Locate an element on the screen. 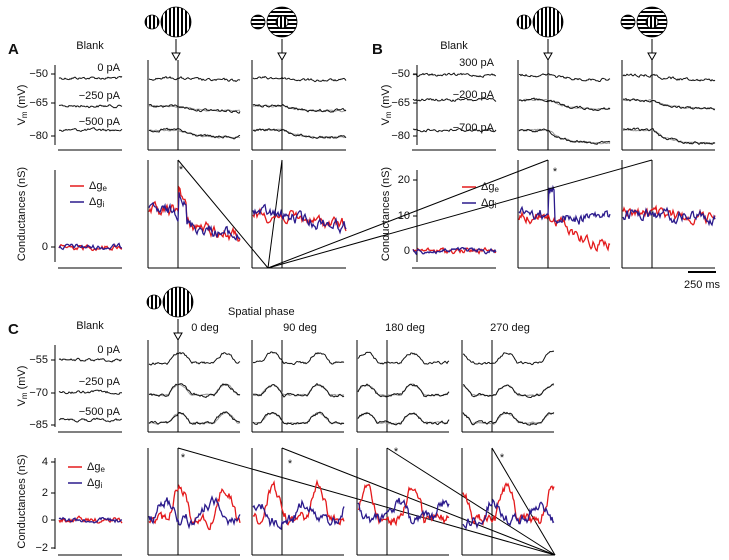  y-tick-label: 20 is located at coordinates (404, 180).